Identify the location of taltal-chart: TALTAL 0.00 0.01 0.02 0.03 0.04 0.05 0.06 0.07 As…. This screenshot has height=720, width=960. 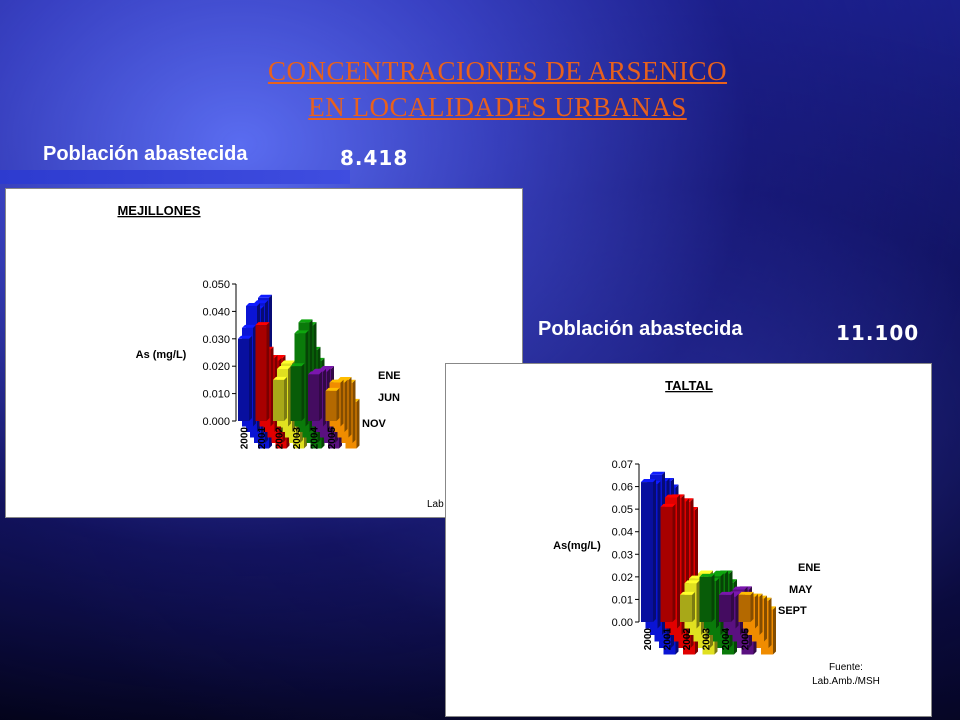
(716, 532).